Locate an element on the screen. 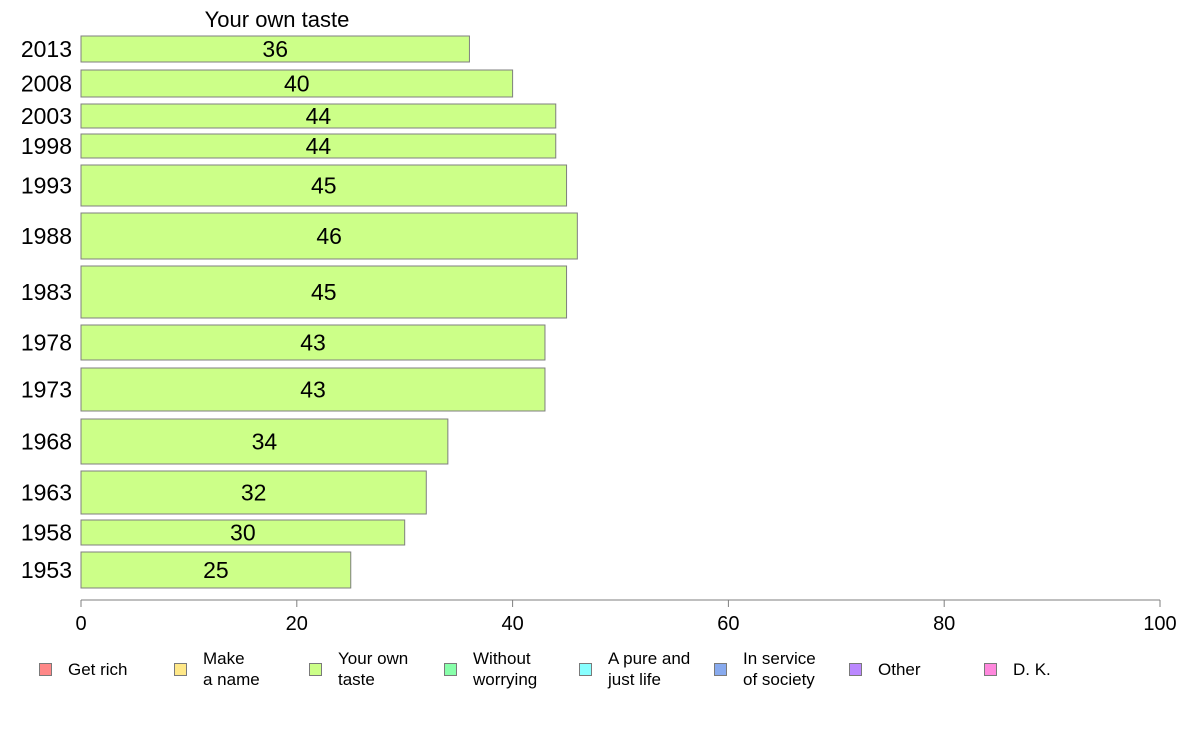 This screenshot has height=736, width=1188. bar-1963 is located at coordinates (253, 492).